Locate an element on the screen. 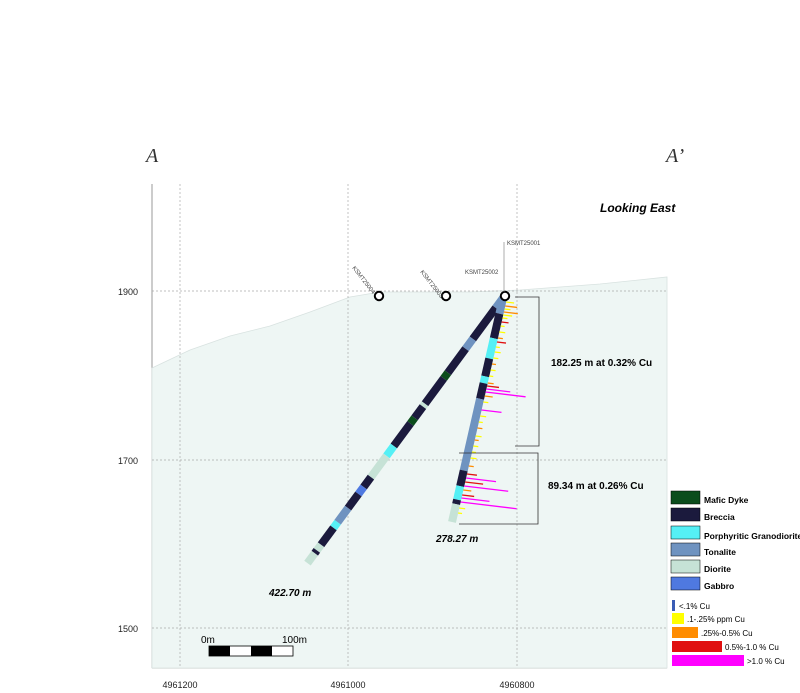  collar-ksmt25003 is located at coordinates (446, 296).